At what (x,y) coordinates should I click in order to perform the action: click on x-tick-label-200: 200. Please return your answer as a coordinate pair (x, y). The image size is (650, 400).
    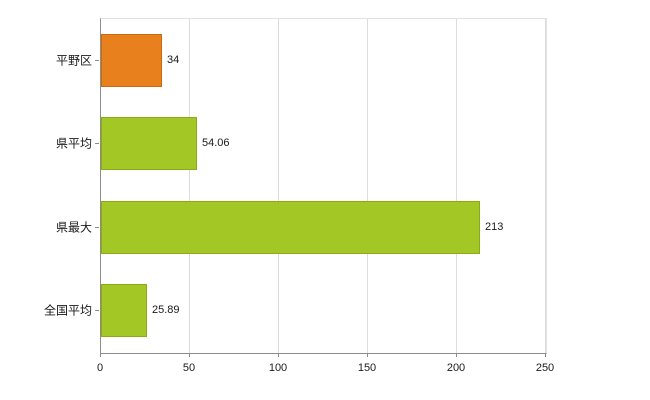
    Looking at the image, I should click on (456, 368).